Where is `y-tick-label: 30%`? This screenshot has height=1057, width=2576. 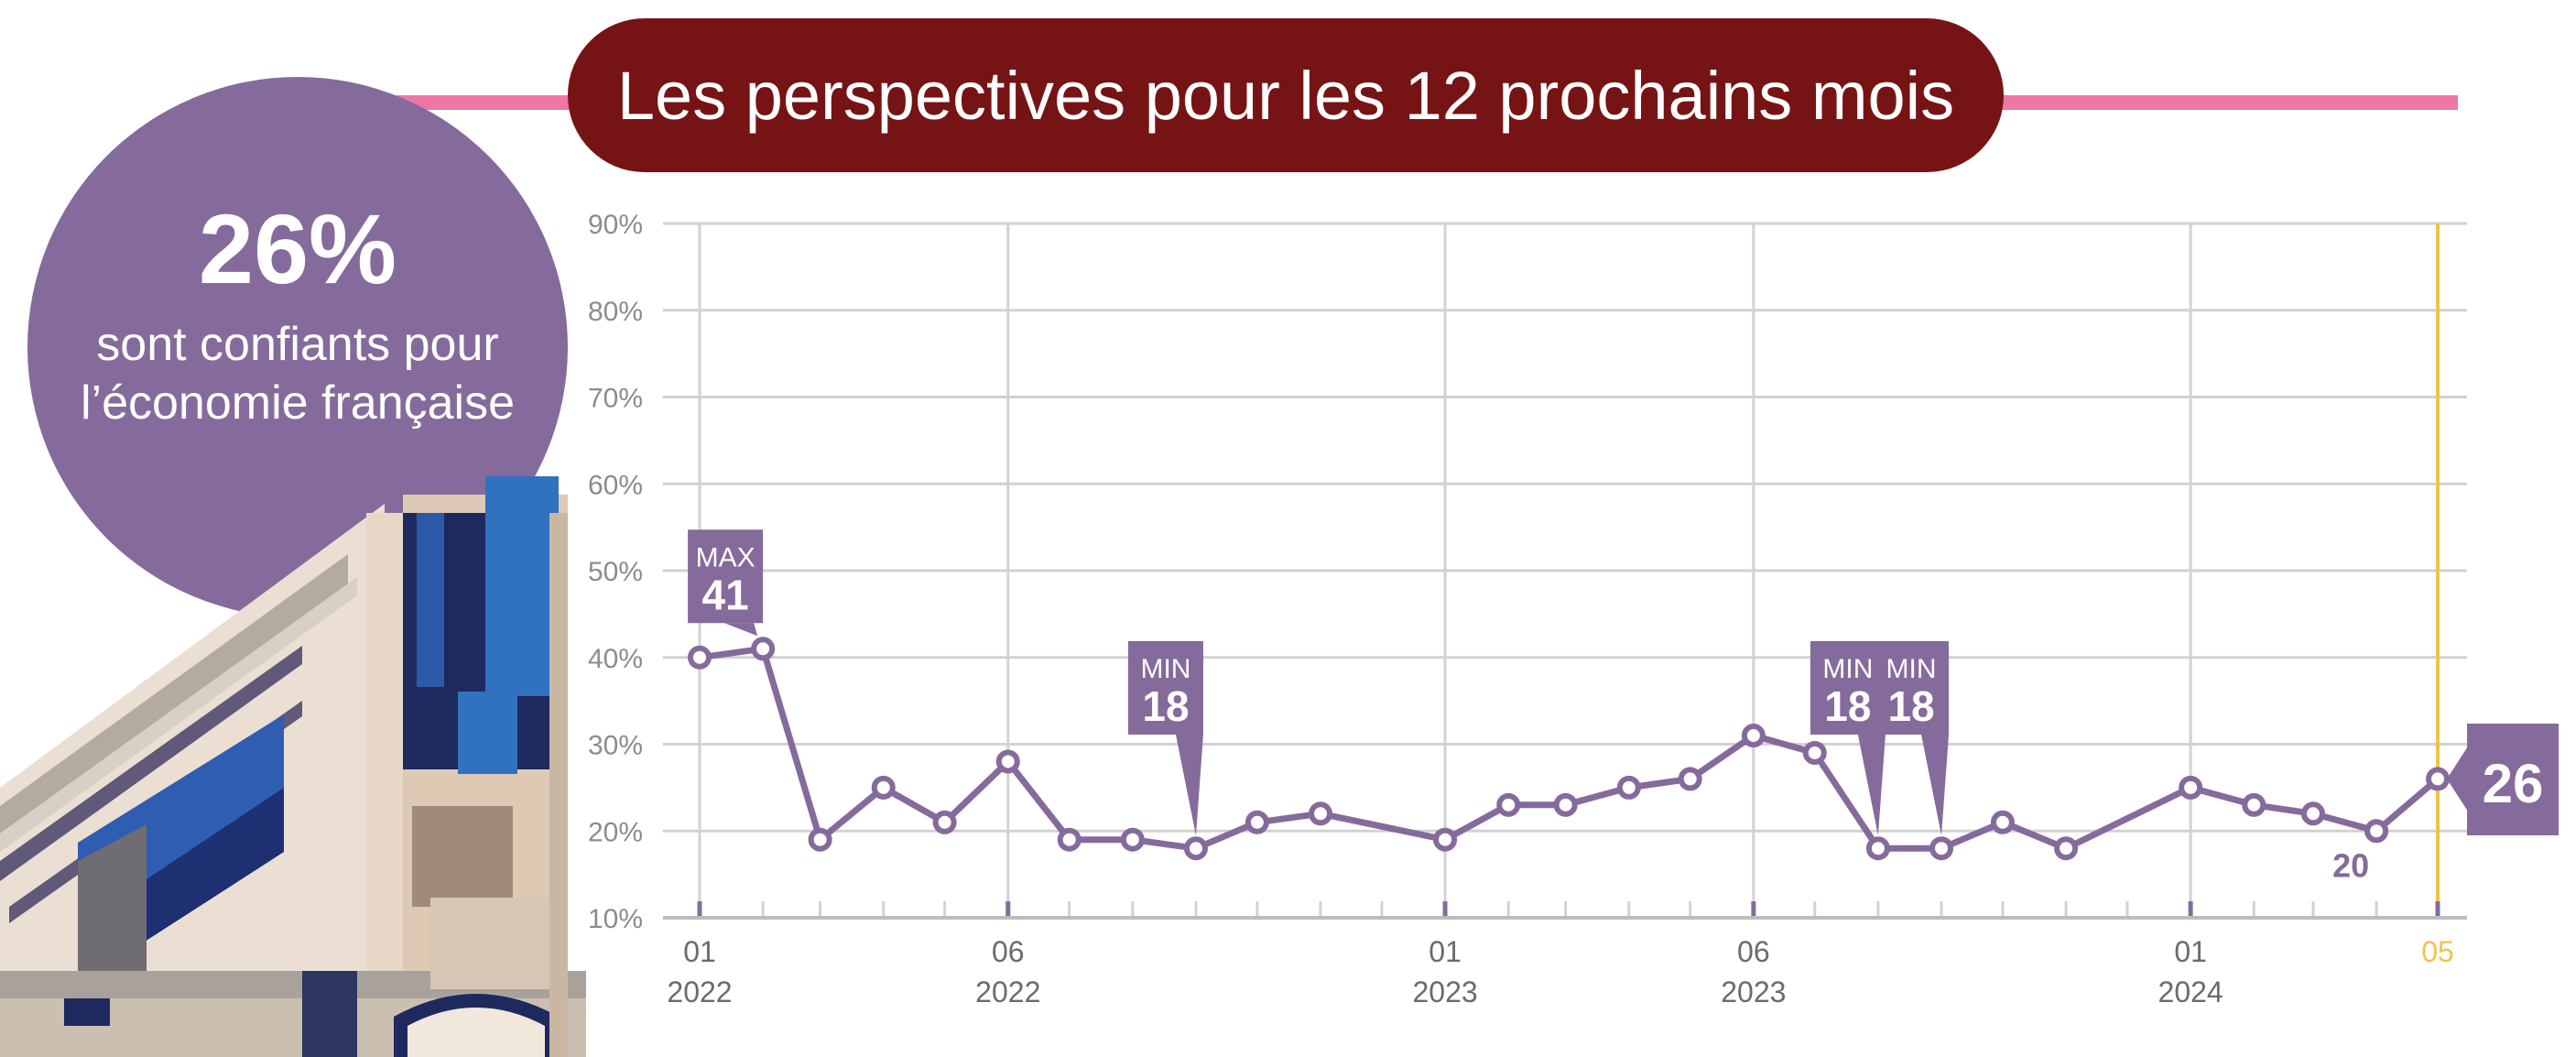
y-tick-label: 30% is located at coordinates (615, 746).